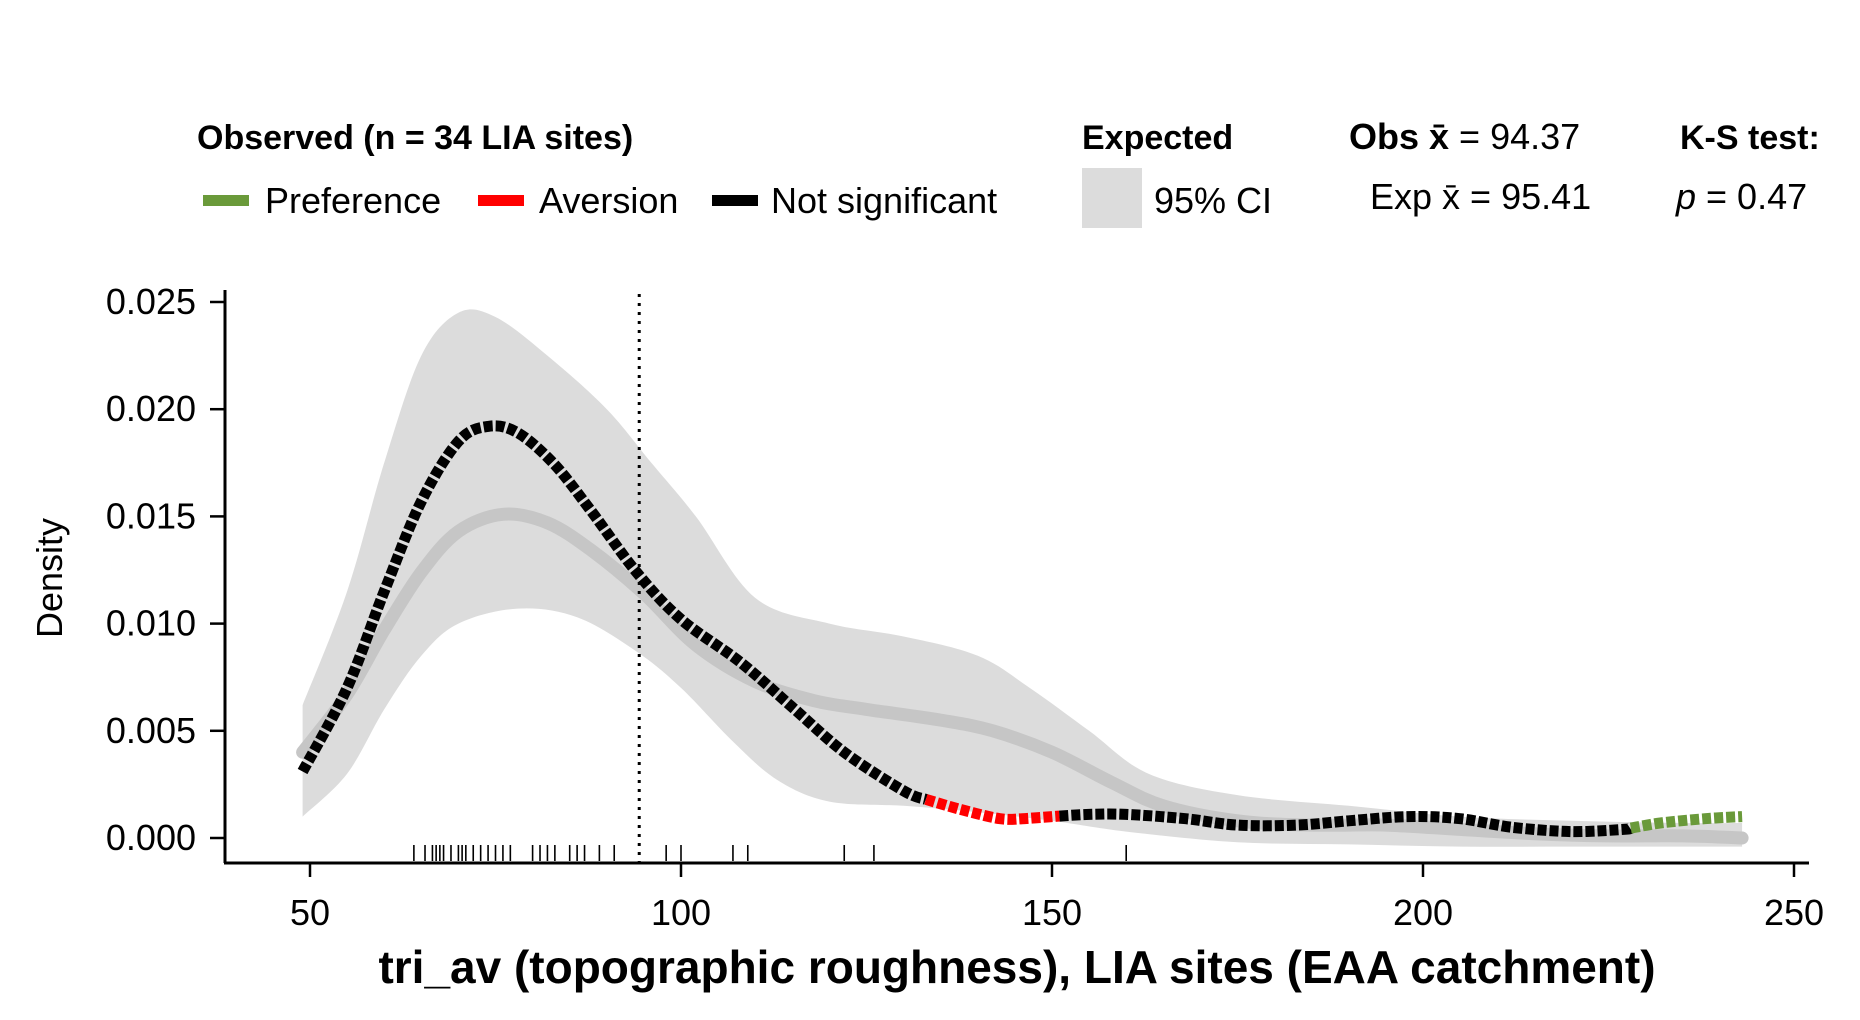 The height and width of the screenshot is (1020, 1860). What do you see at coordinates (1794, 912) in the screenshot?
I see `x-tick-label: 250` at bounding box center [1794, 912].